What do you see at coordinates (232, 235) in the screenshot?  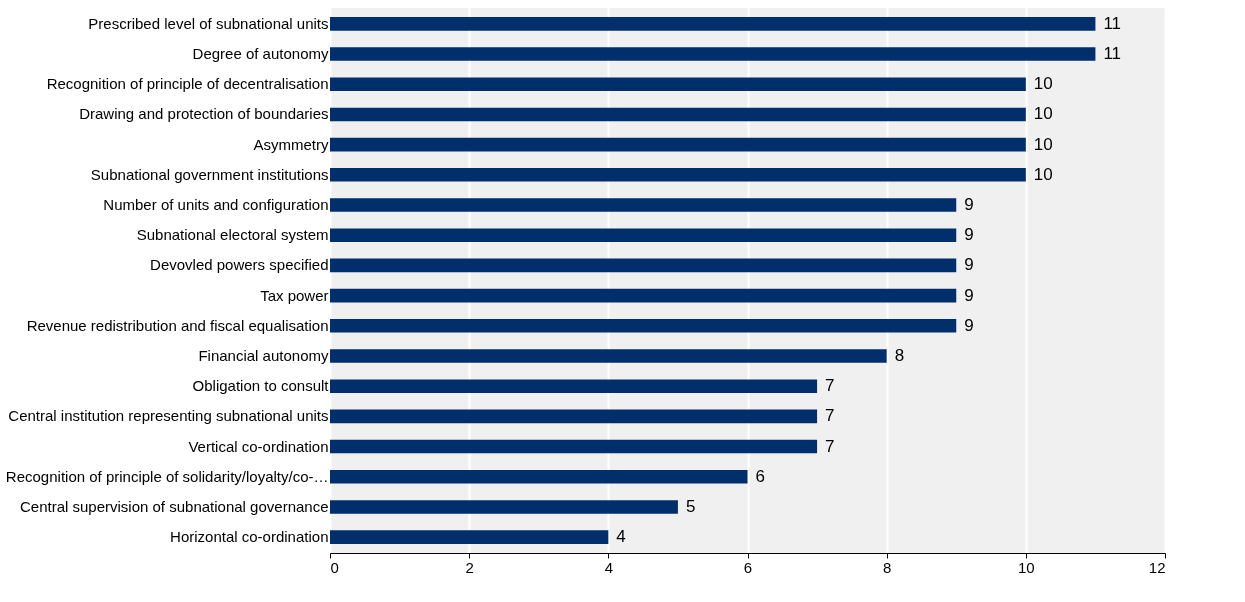 I see `y-tick-label: Subnational electoral system` at bounding box center [232, 235].